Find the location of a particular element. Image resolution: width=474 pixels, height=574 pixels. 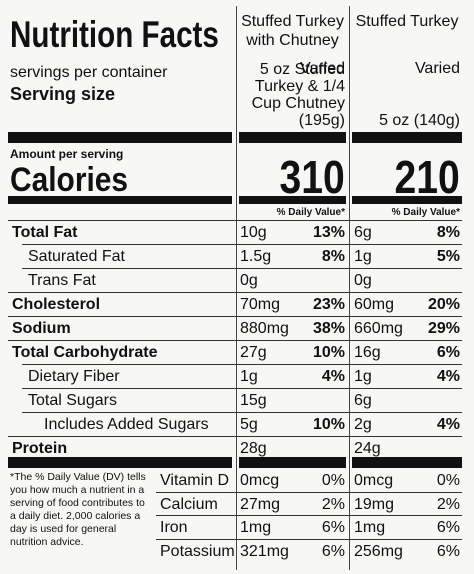

nutrient-amount: 27g is located at coordinates (253, 352).